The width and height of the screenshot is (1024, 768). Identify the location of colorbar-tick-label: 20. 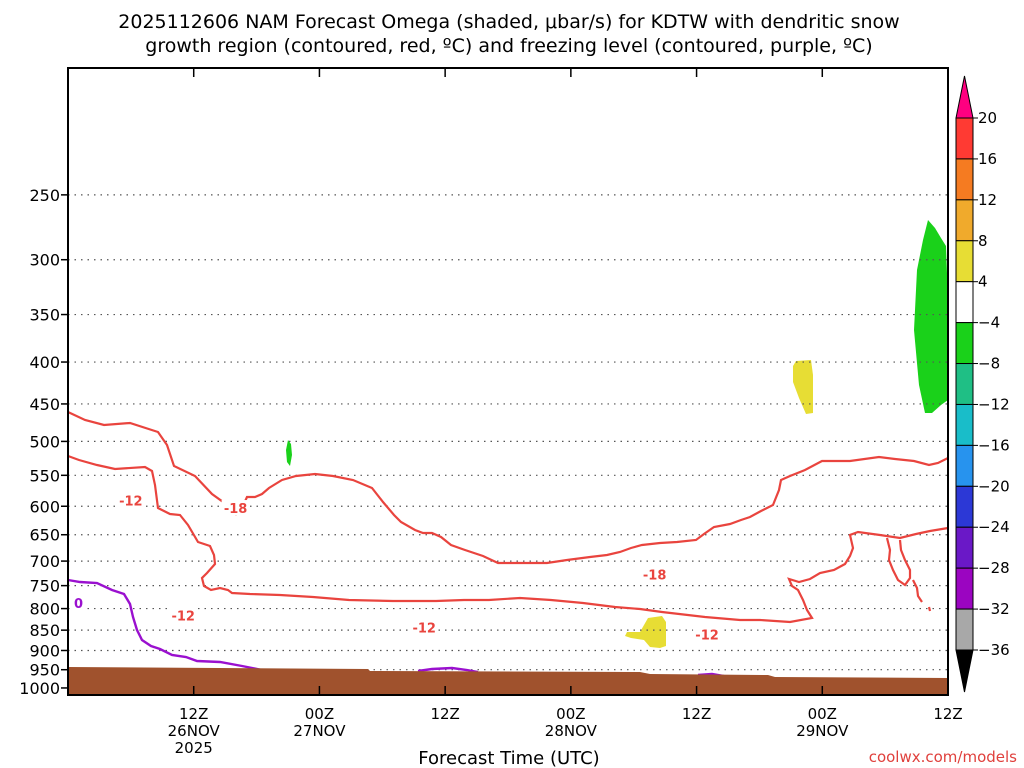
(987, 118).